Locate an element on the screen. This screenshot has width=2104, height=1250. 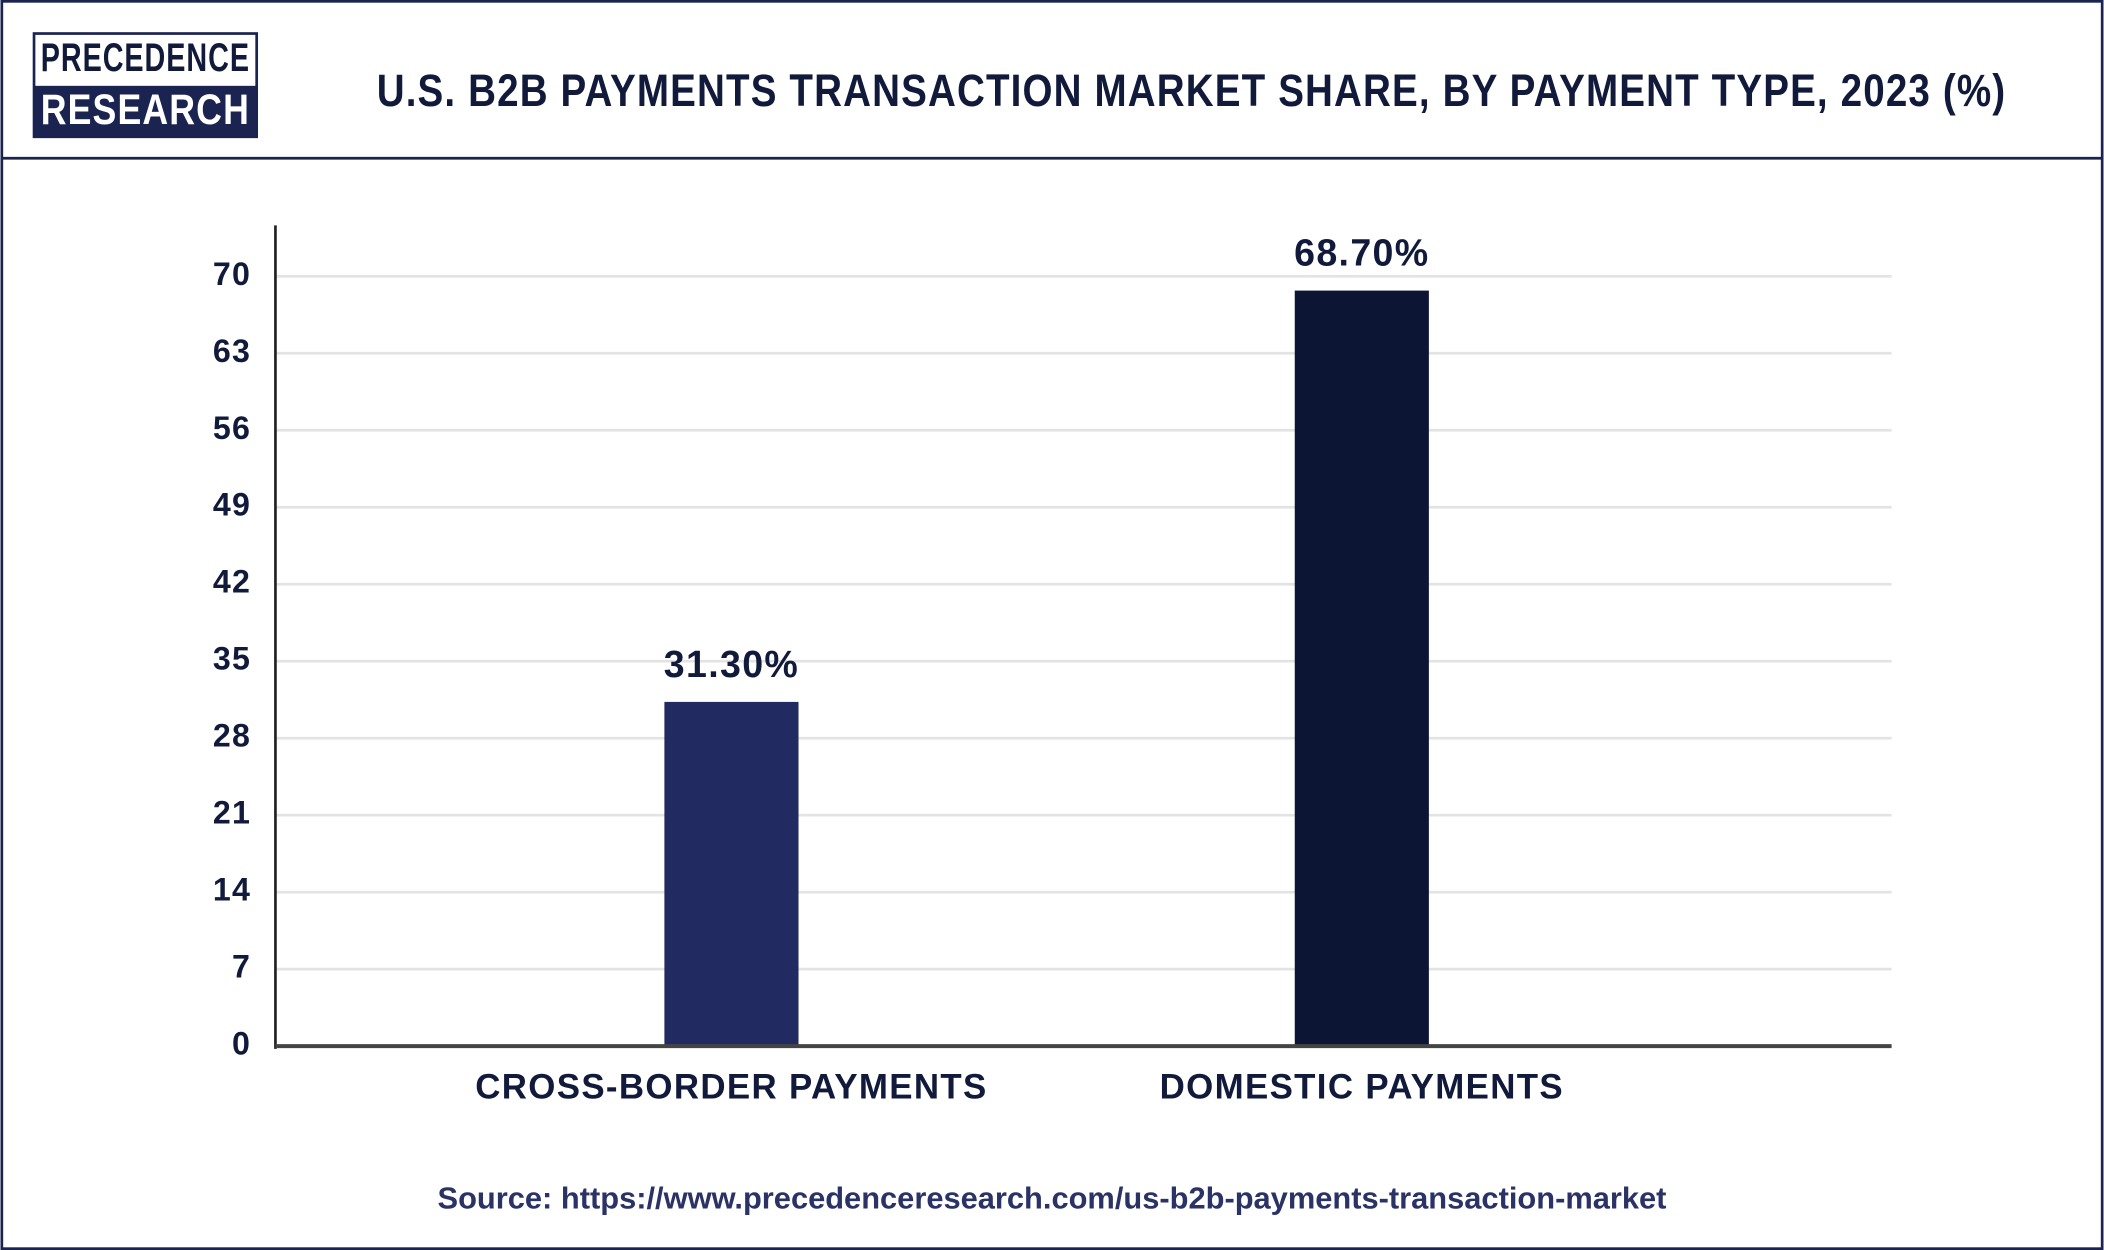
value-label: 31.30% is located at coordinates (731, 664).